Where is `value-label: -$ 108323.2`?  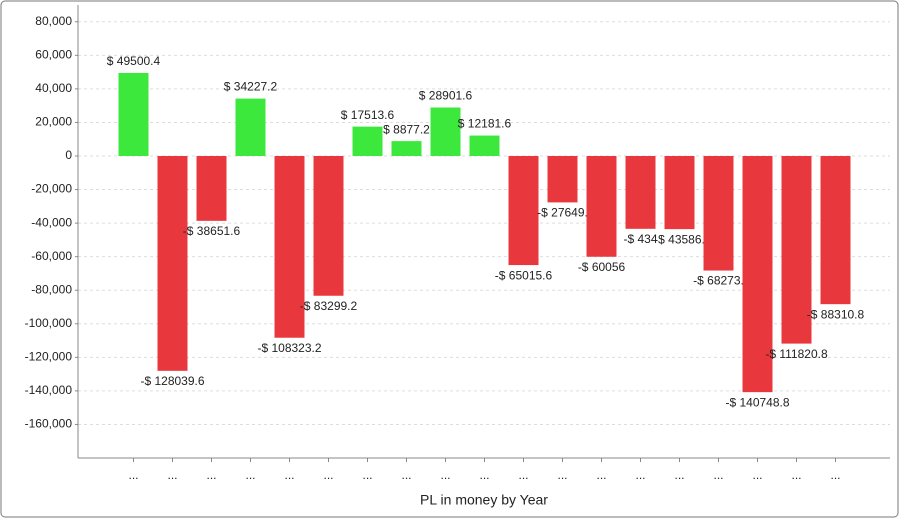 value-label: -$ 108323.2 is located at coordinates (289, 348).